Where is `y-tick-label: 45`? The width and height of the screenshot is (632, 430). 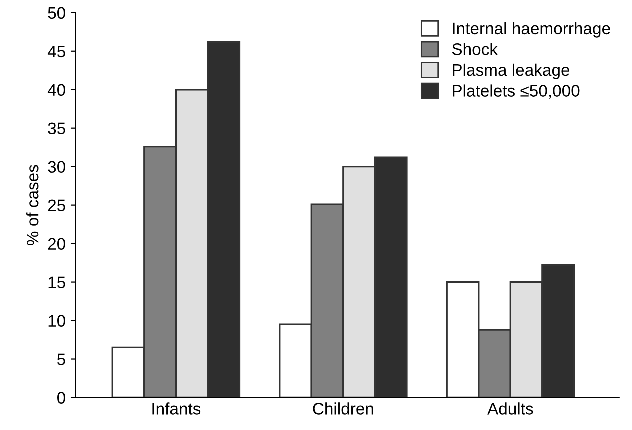 y-tick-label: 45 is located at coordinates (57, 52).